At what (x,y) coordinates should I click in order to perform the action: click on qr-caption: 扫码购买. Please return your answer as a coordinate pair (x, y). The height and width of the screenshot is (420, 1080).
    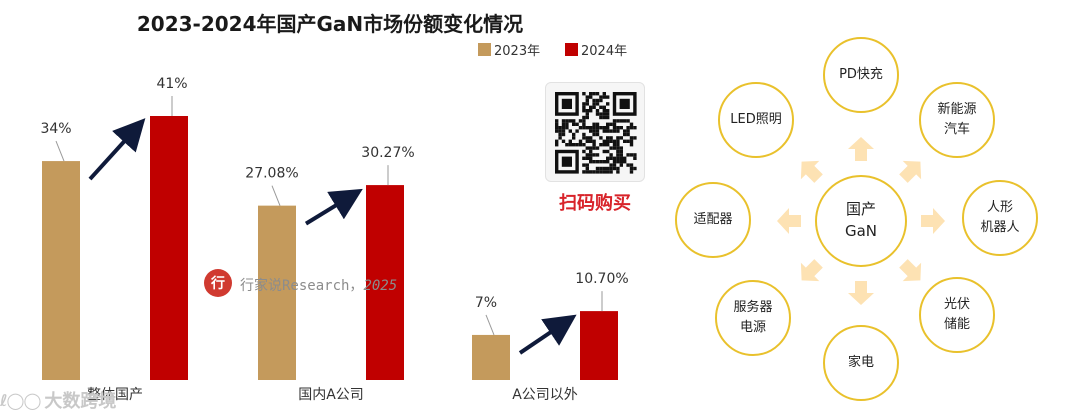
    Looking at the image, I should click on (595, 203).